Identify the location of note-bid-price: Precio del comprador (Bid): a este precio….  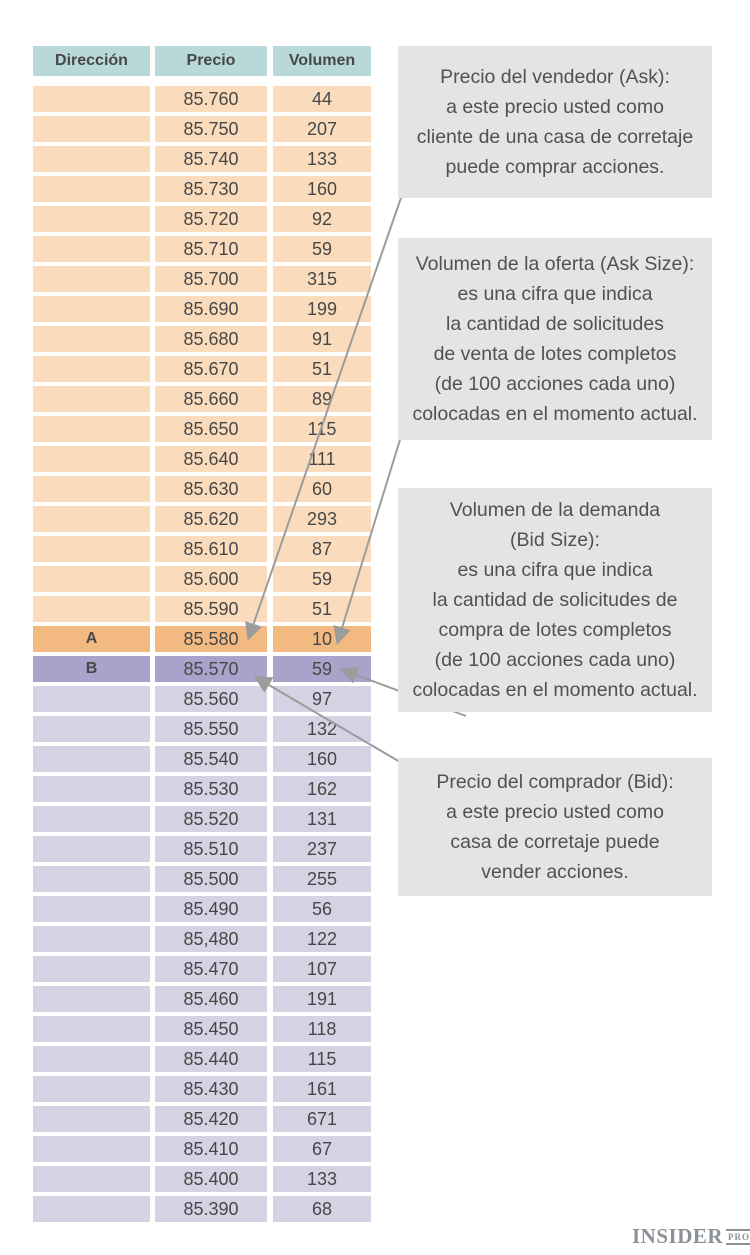
(555, 827).